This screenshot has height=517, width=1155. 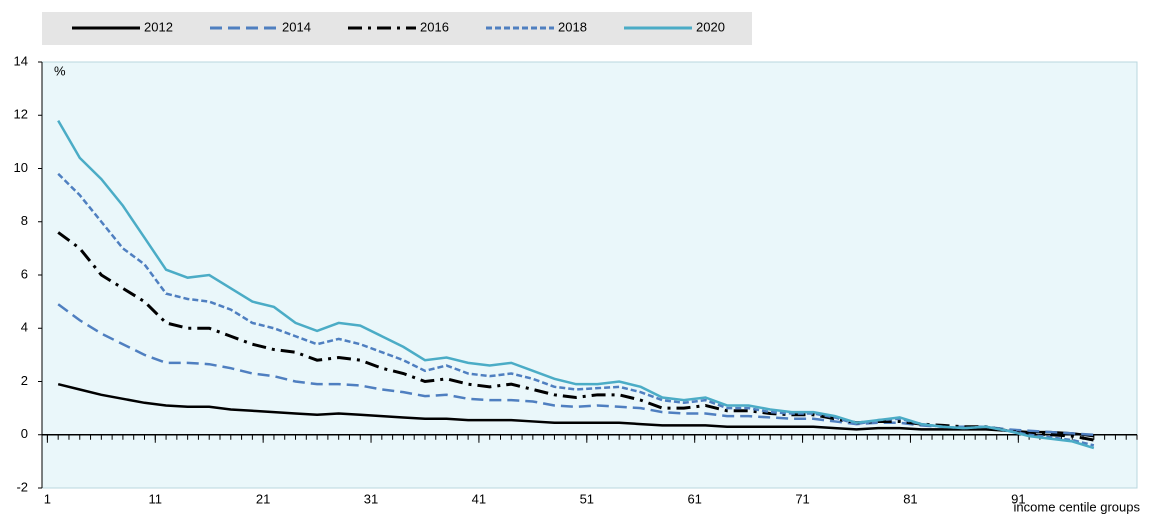 I want to click on x-tick-label: 1, so click(x=47, y=498).